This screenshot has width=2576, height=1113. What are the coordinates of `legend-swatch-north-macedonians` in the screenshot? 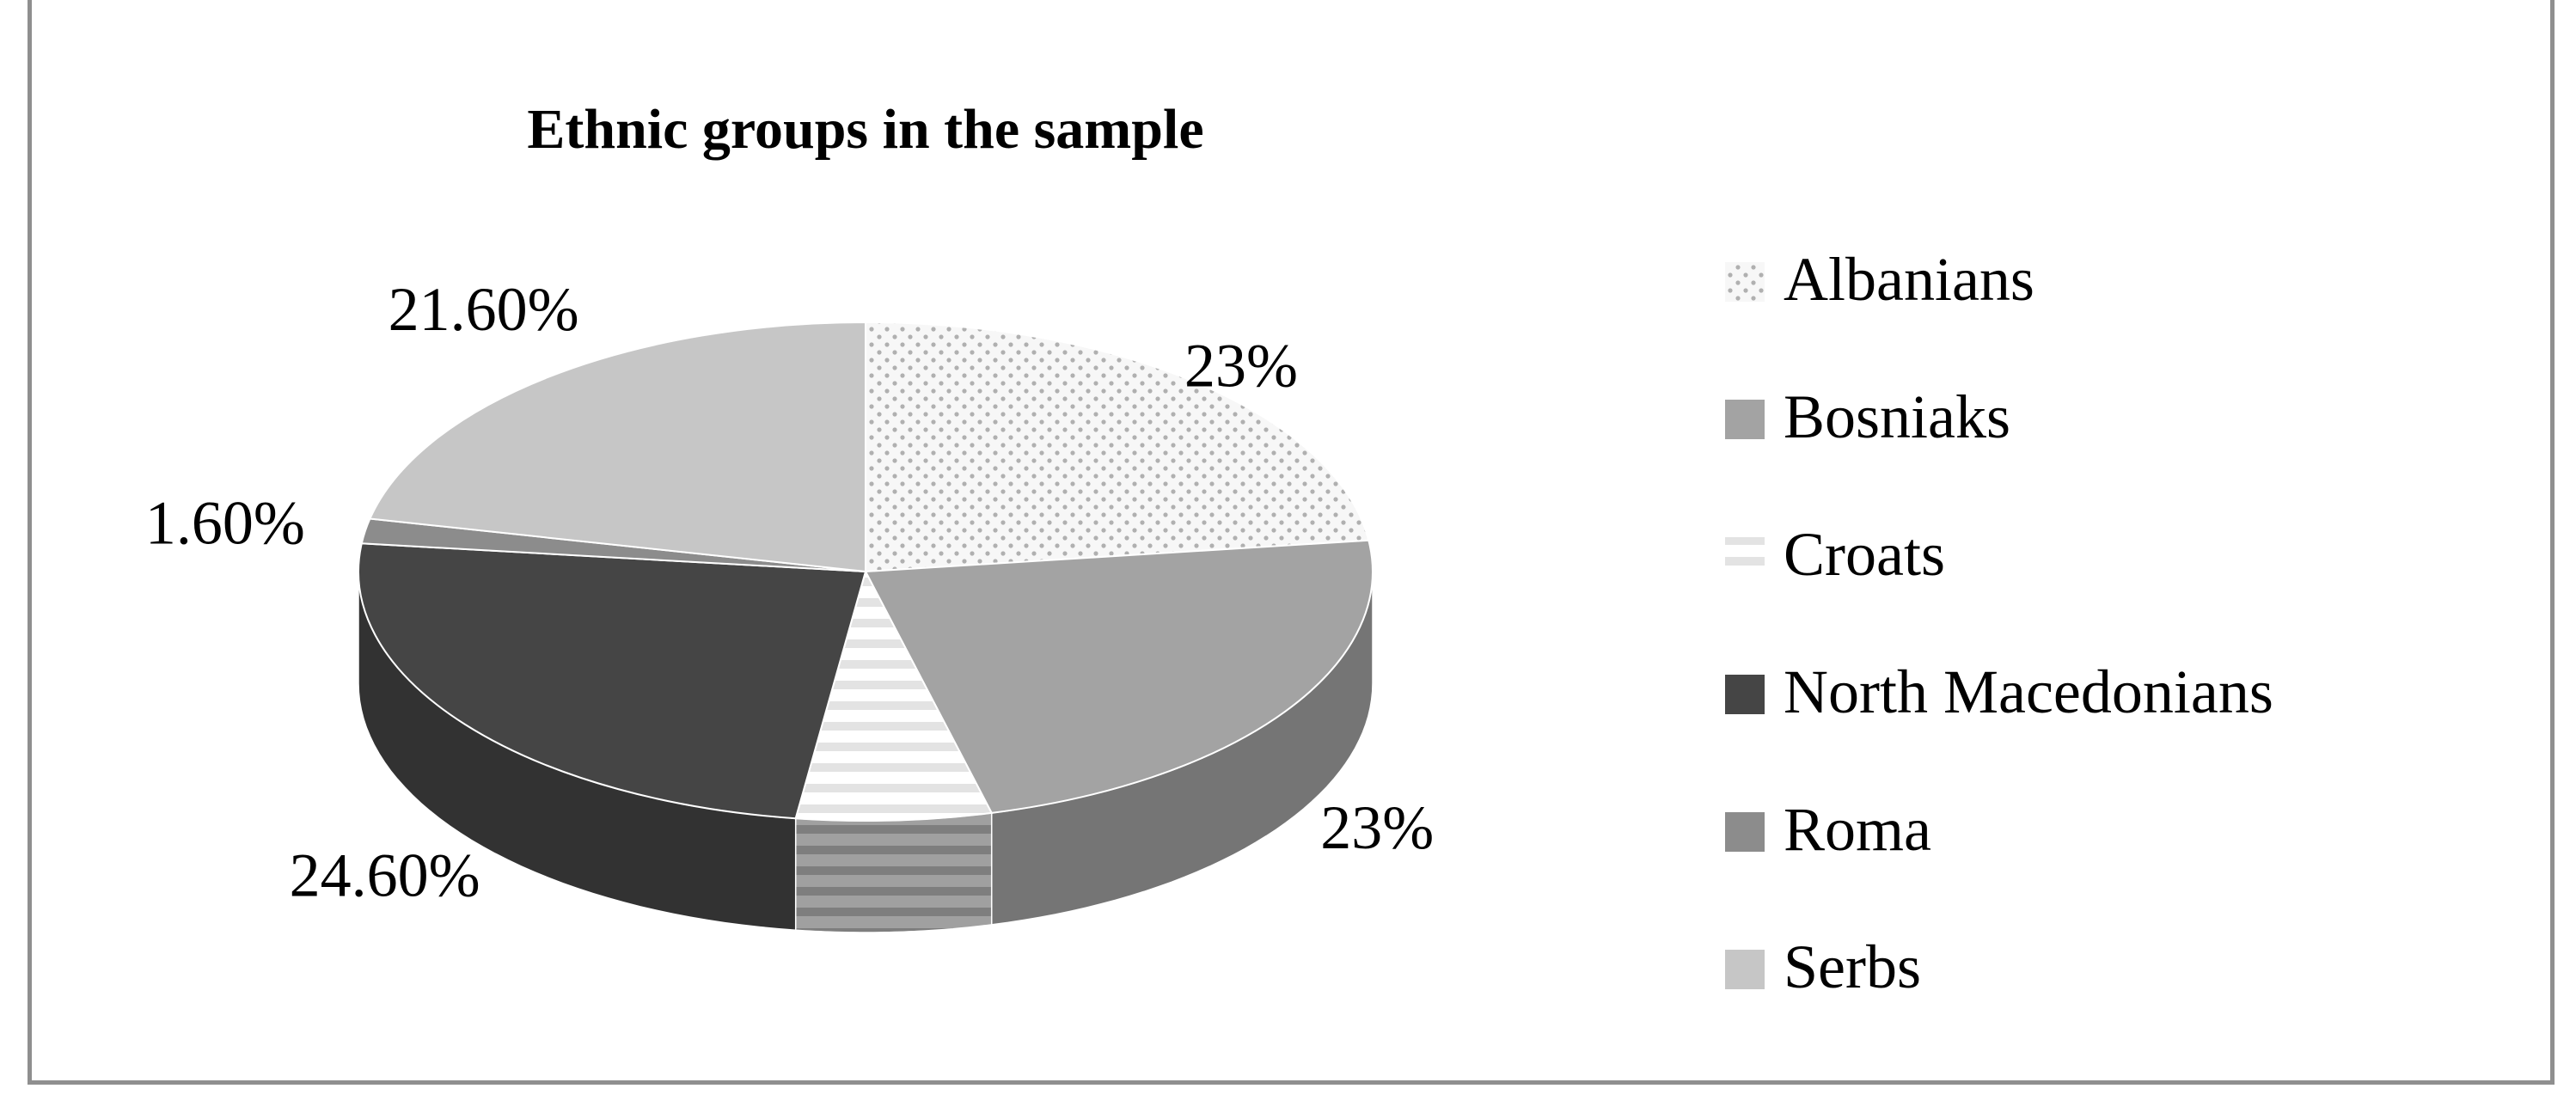 It's located at (1745, 694).